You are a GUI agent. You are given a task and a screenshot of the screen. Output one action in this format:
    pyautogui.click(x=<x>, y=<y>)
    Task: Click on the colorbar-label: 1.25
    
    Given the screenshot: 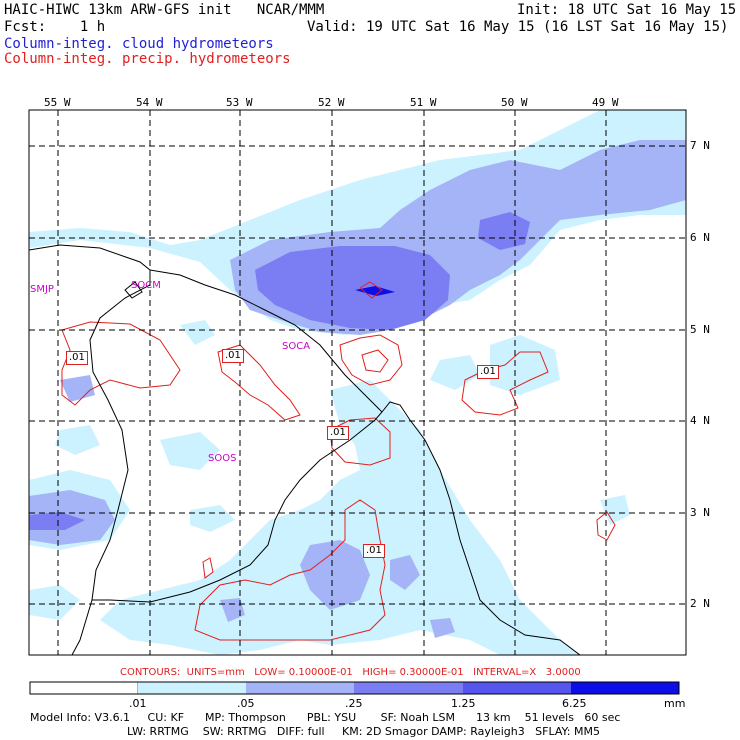 What is the action you would take?
    pyautogui.click(x=463, y=703)
    